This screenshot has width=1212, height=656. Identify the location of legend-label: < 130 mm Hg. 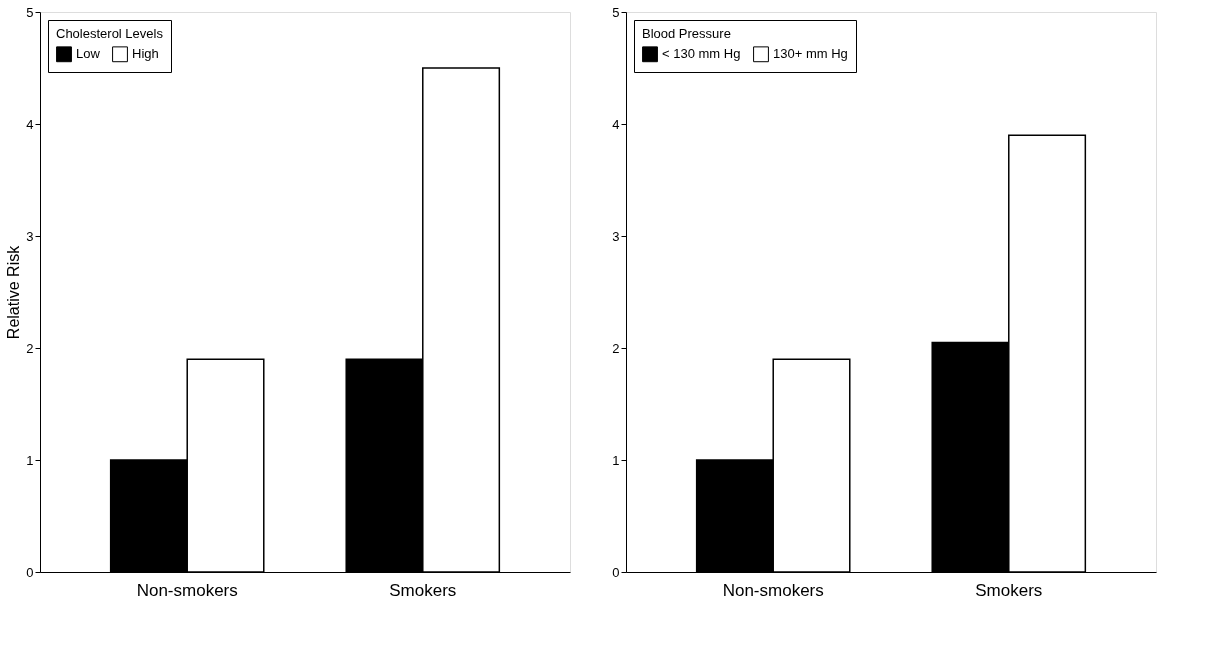
(701, 54).